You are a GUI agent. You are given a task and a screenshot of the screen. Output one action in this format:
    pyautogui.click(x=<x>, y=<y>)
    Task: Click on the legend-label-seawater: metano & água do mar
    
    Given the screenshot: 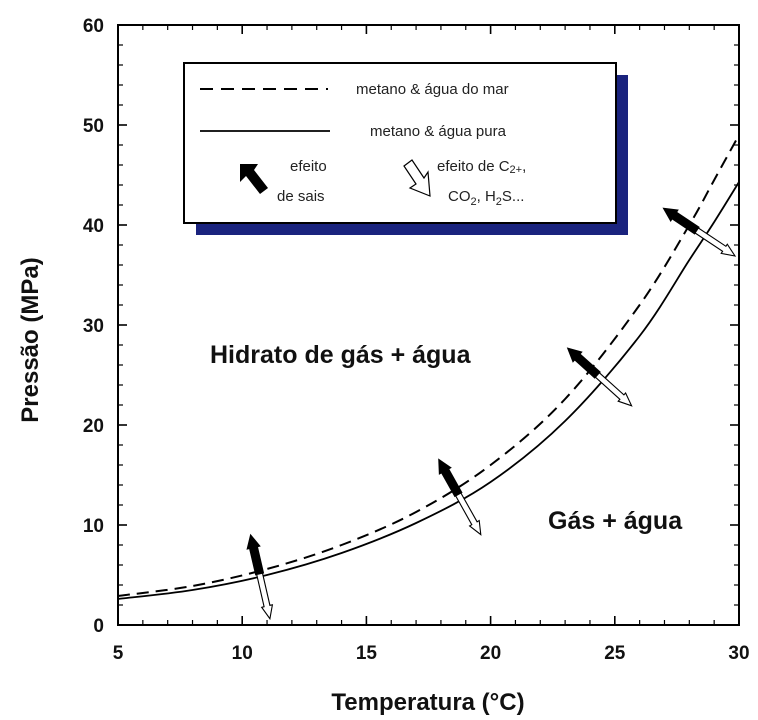 What is the action you would take?
    pyautogui.click(x=432, y=89)
    